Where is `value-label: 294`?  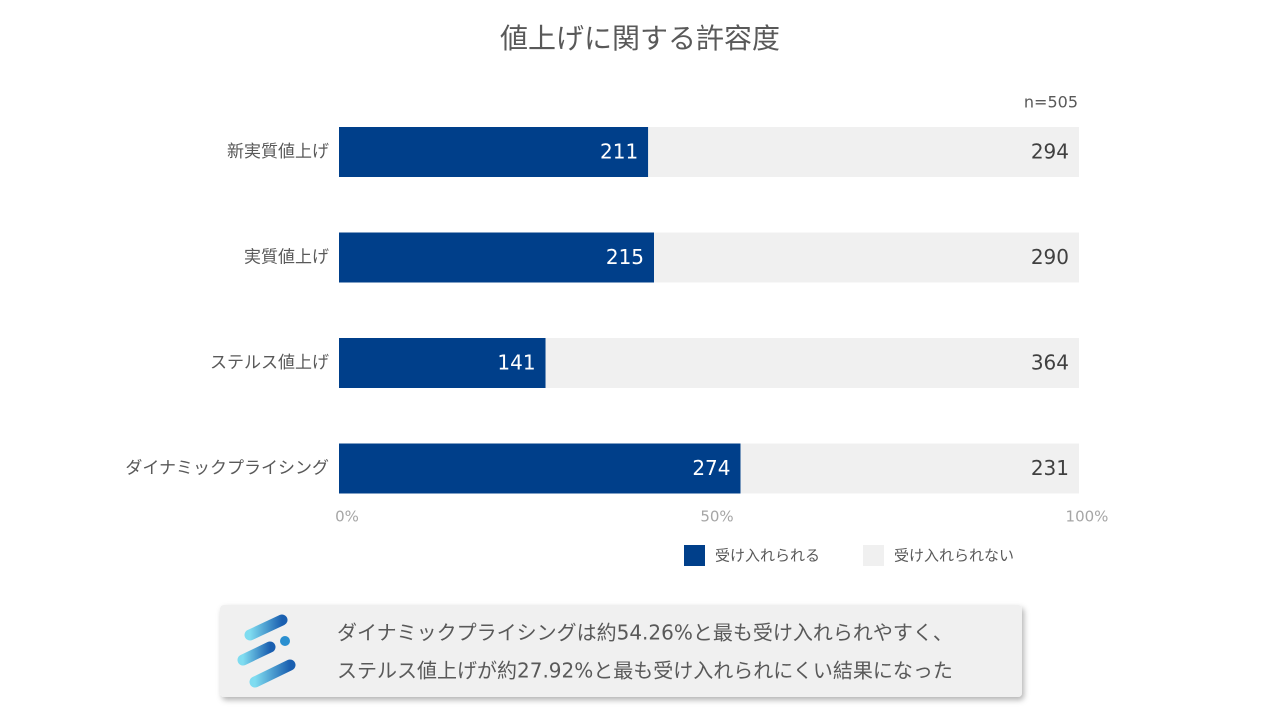 value-label: 294 is located at coordinates (1050, 152).